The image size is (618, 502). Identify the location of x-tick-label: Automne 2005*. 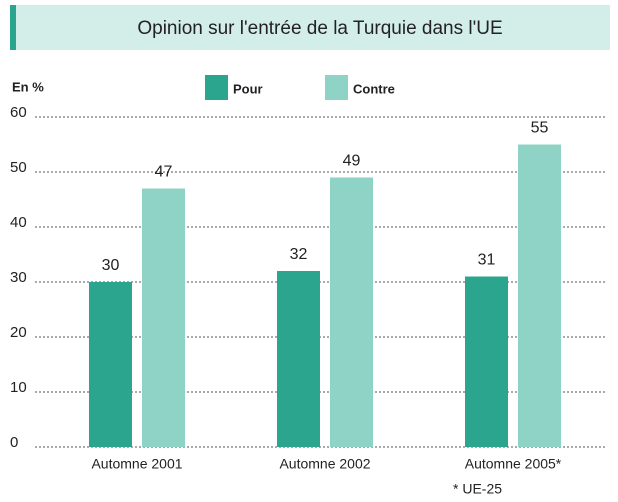
(513, 464).